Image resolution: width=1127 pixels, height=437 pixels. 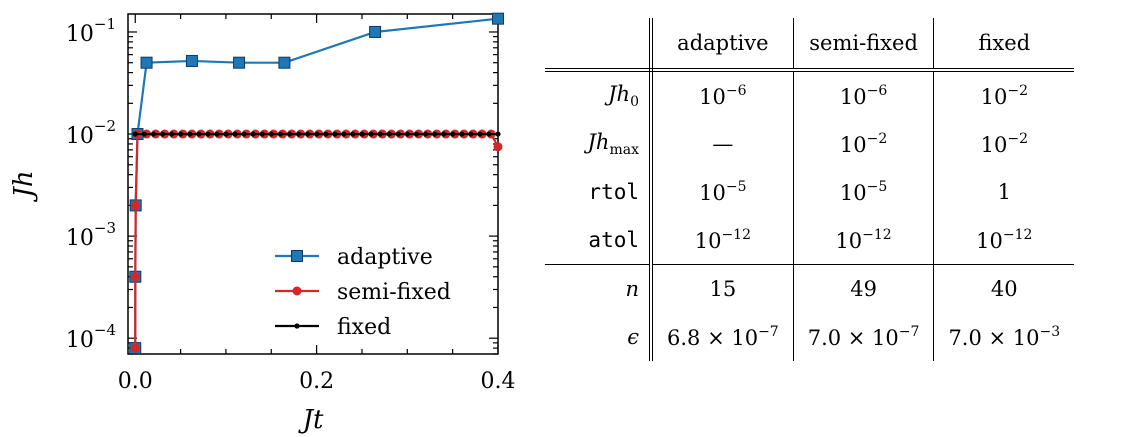 I want to click on table-row: rtol 10−5 10−5 1, so click(x=809, y=192).